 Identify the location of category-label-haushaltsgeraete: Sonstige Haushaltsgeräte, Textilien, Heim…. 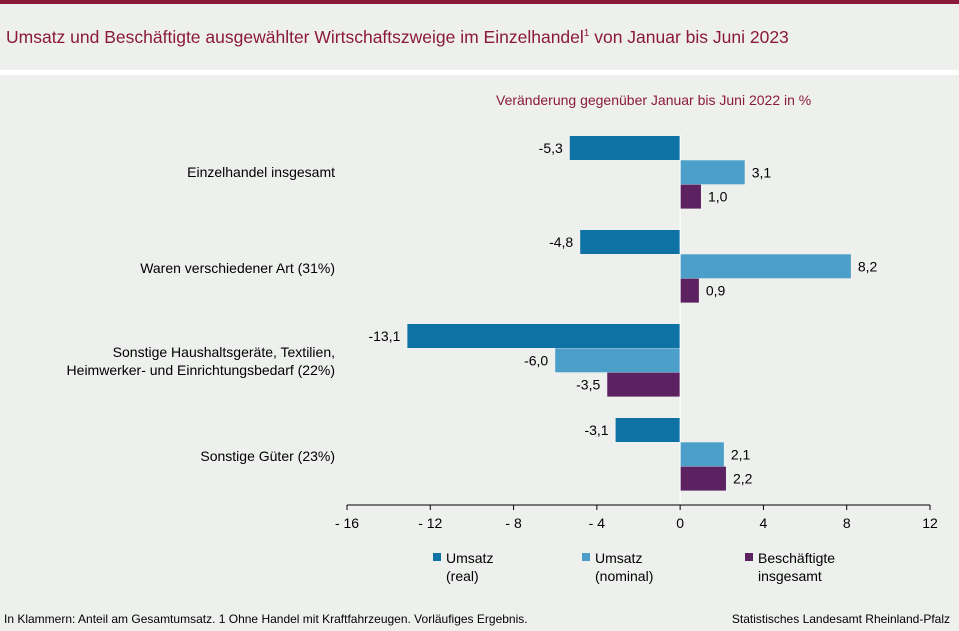
(200, 361).